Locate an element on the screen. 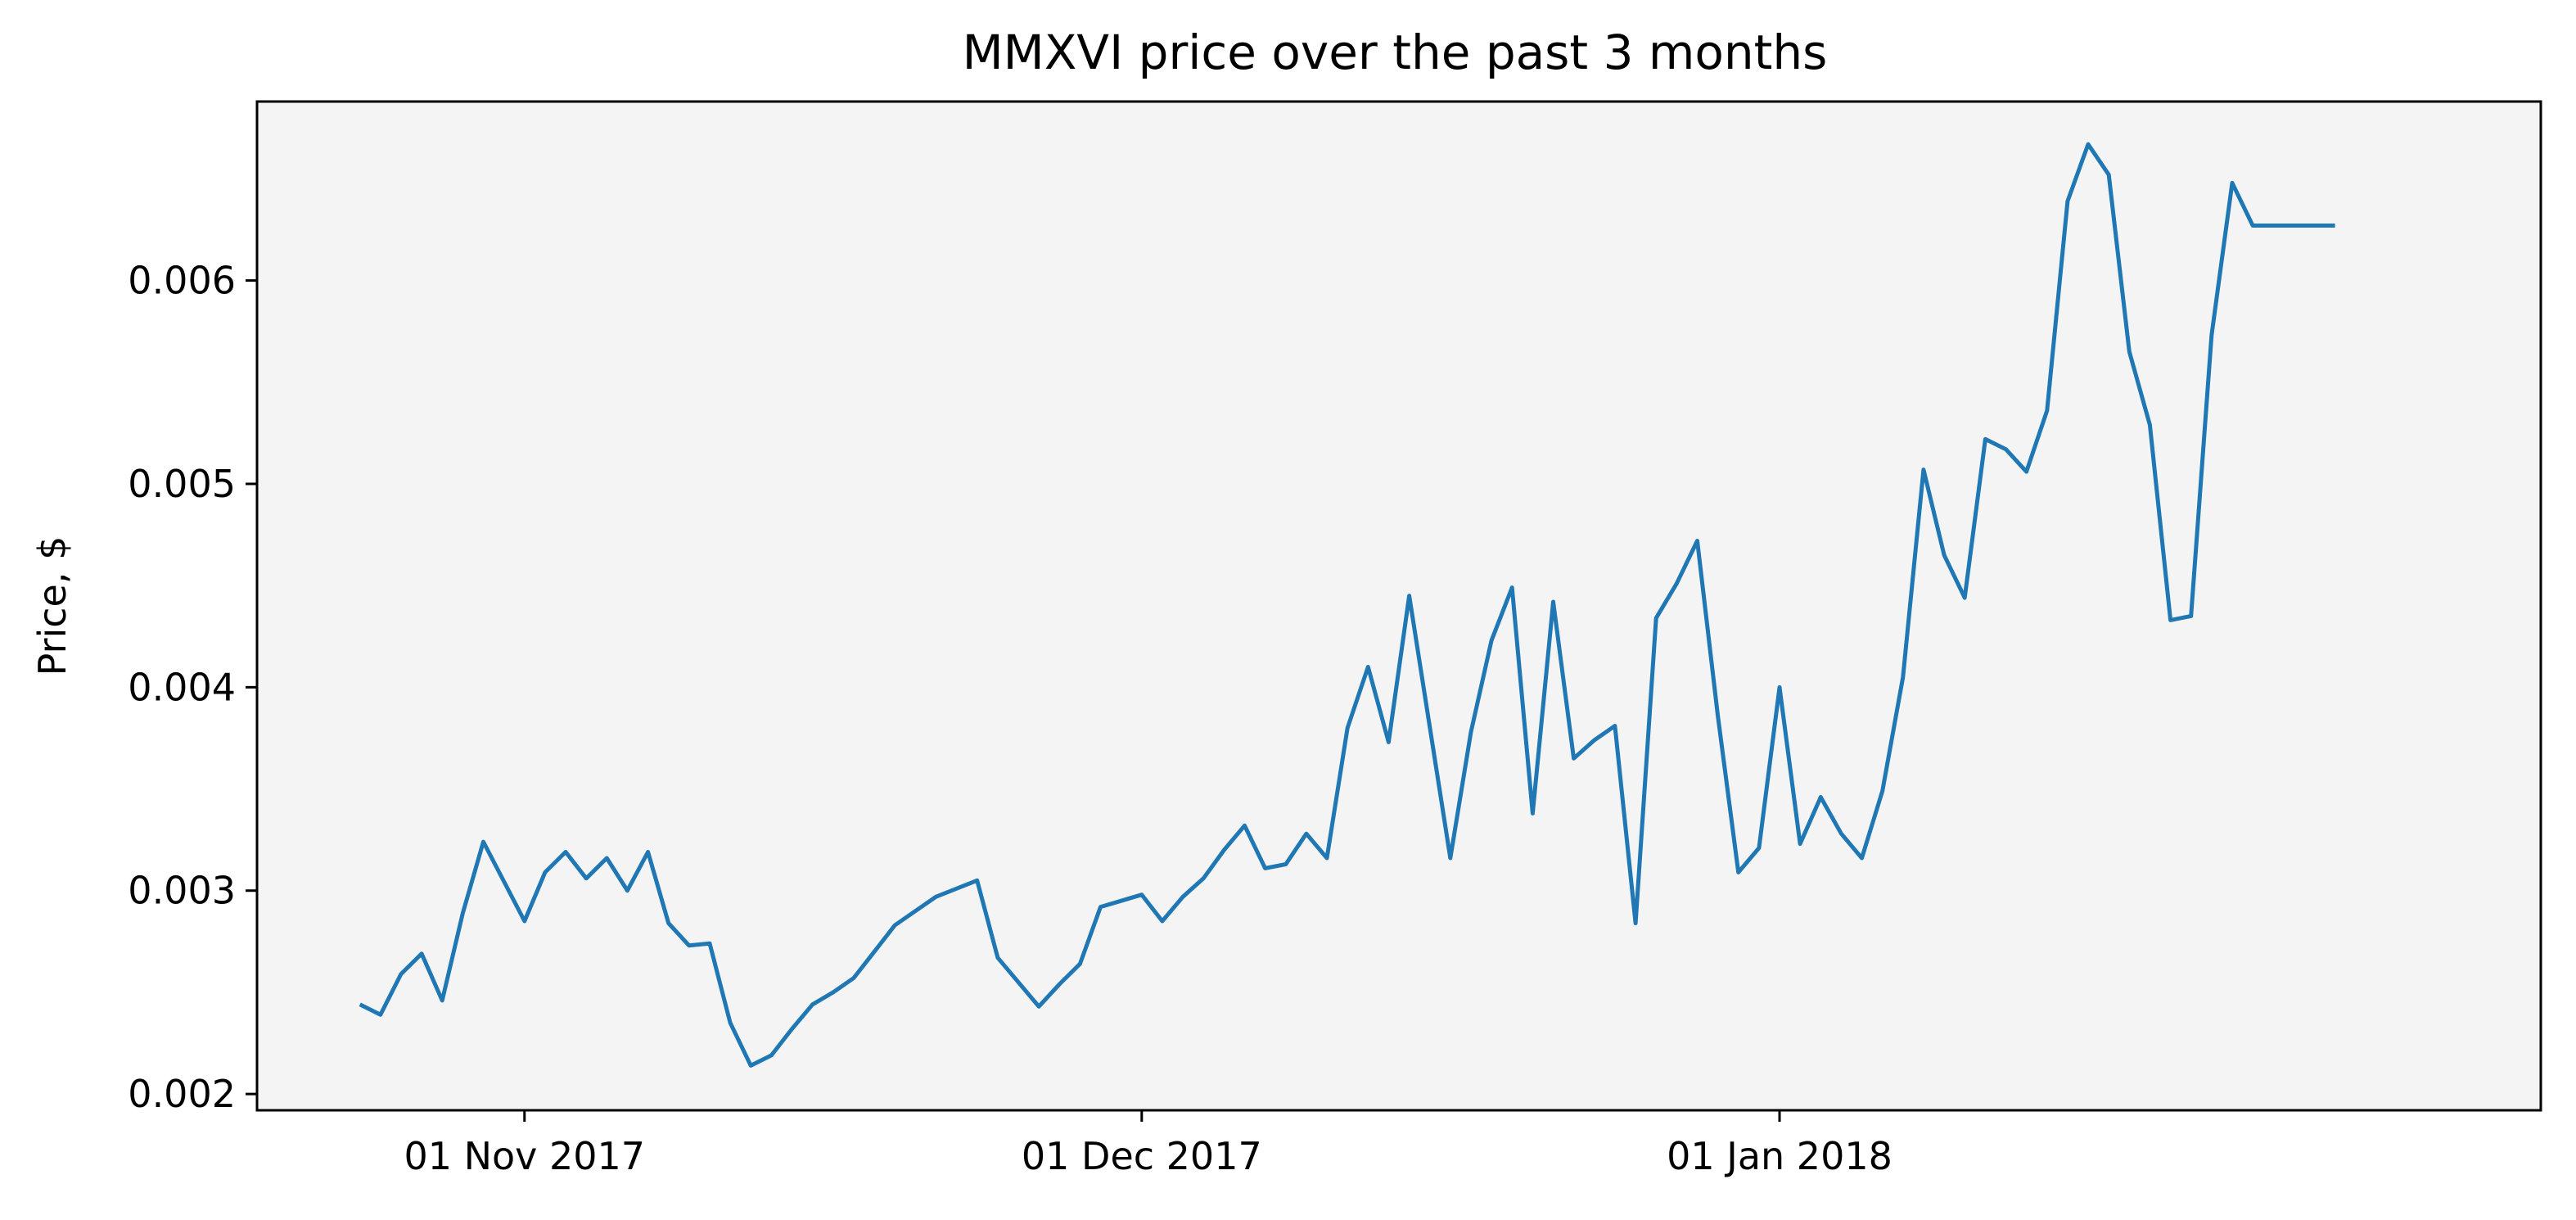 The image size is (2576, 1220). x-tick-label: 01 Nov 2017 is located at coordinates (524, 1156).